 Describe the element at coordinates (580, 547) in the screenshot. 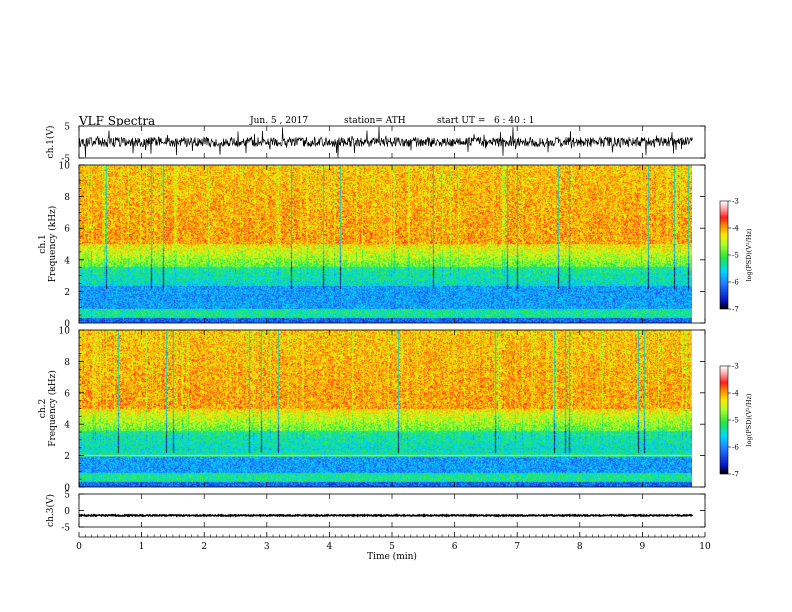

I see `x-axis-tick-label: 8` at that location.